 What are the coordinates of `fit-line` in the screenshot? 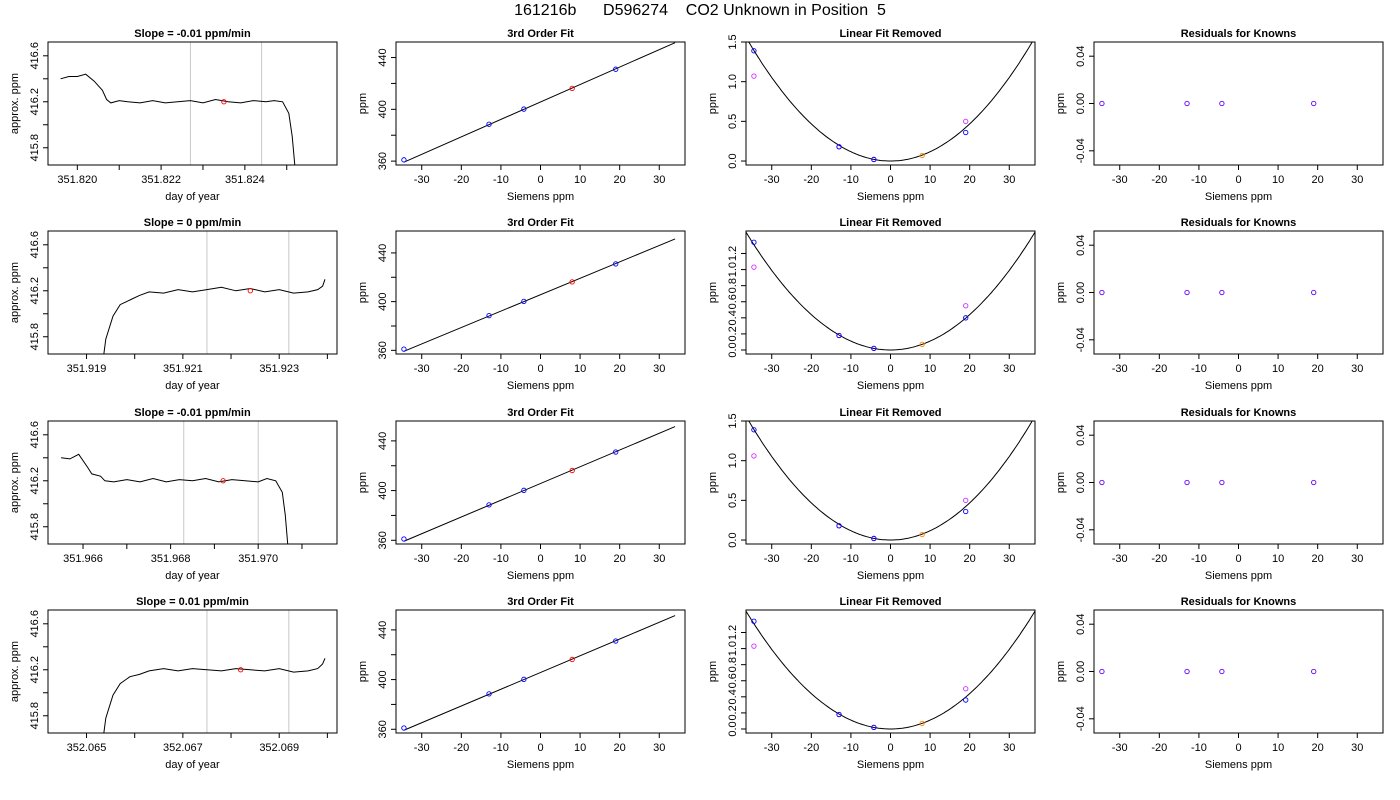 It's located at (539, 673).